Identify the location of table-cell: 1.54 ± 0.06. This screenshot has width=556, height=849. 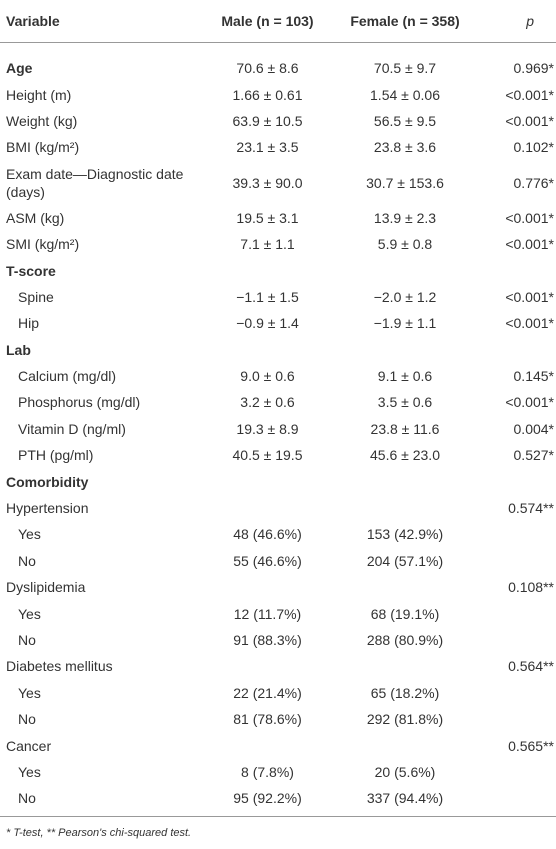
(405, 94).